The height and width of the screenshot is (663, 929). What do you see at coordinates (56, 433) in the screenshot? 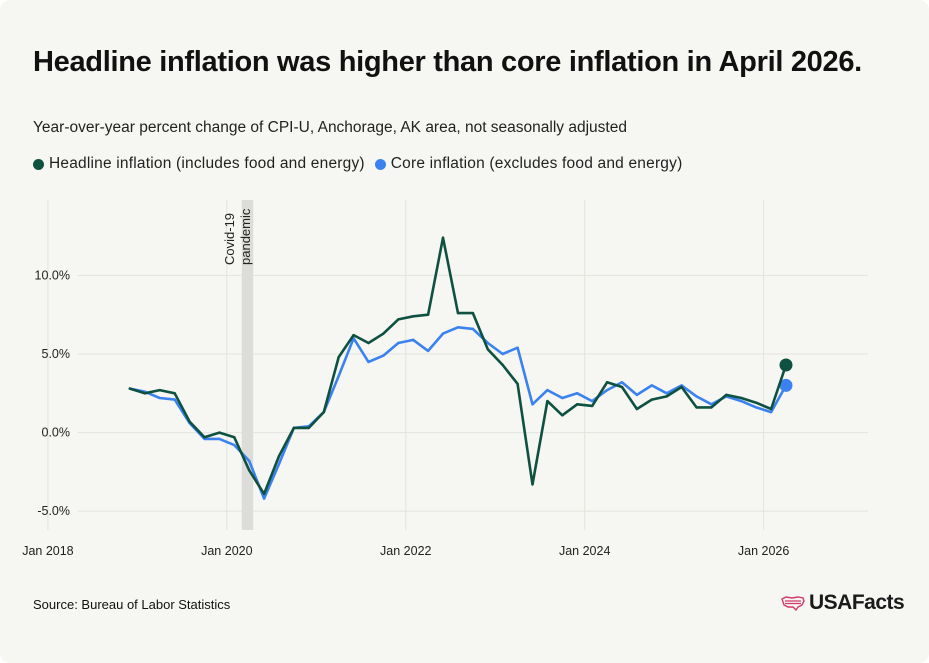
I see `y-tick-label: 0.0%` at bounding box center [56, 433].